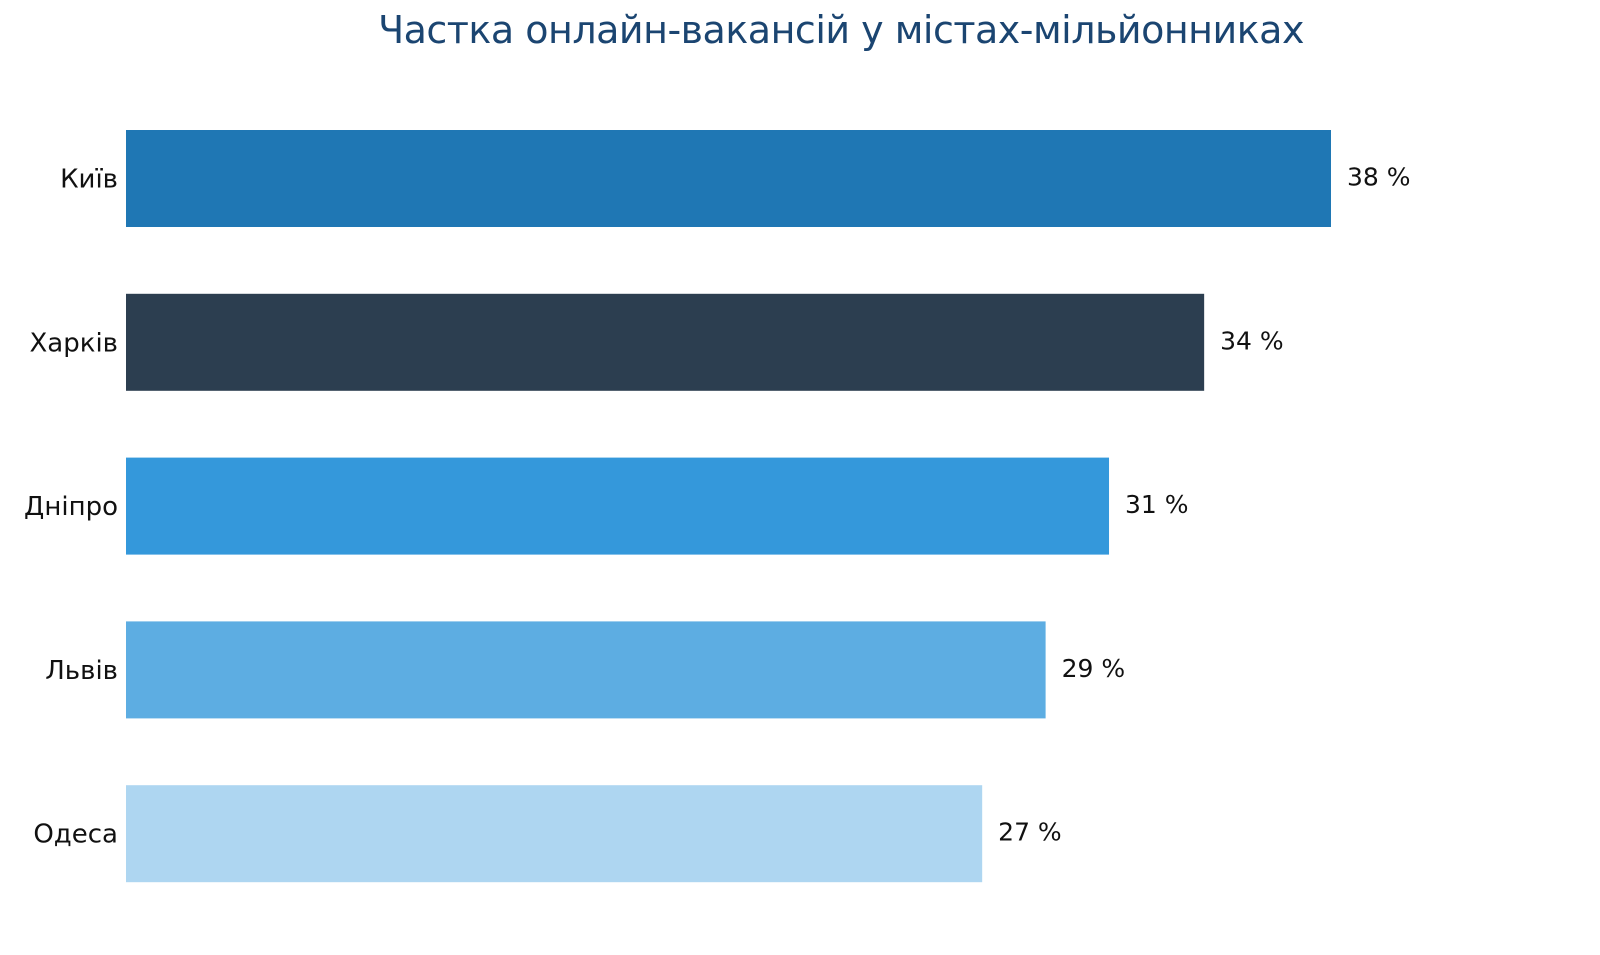  What do you see at coordinates (1157, 504) in the screenshot?
I see `value-label: 31 %` at bounding box center [1157, 504].